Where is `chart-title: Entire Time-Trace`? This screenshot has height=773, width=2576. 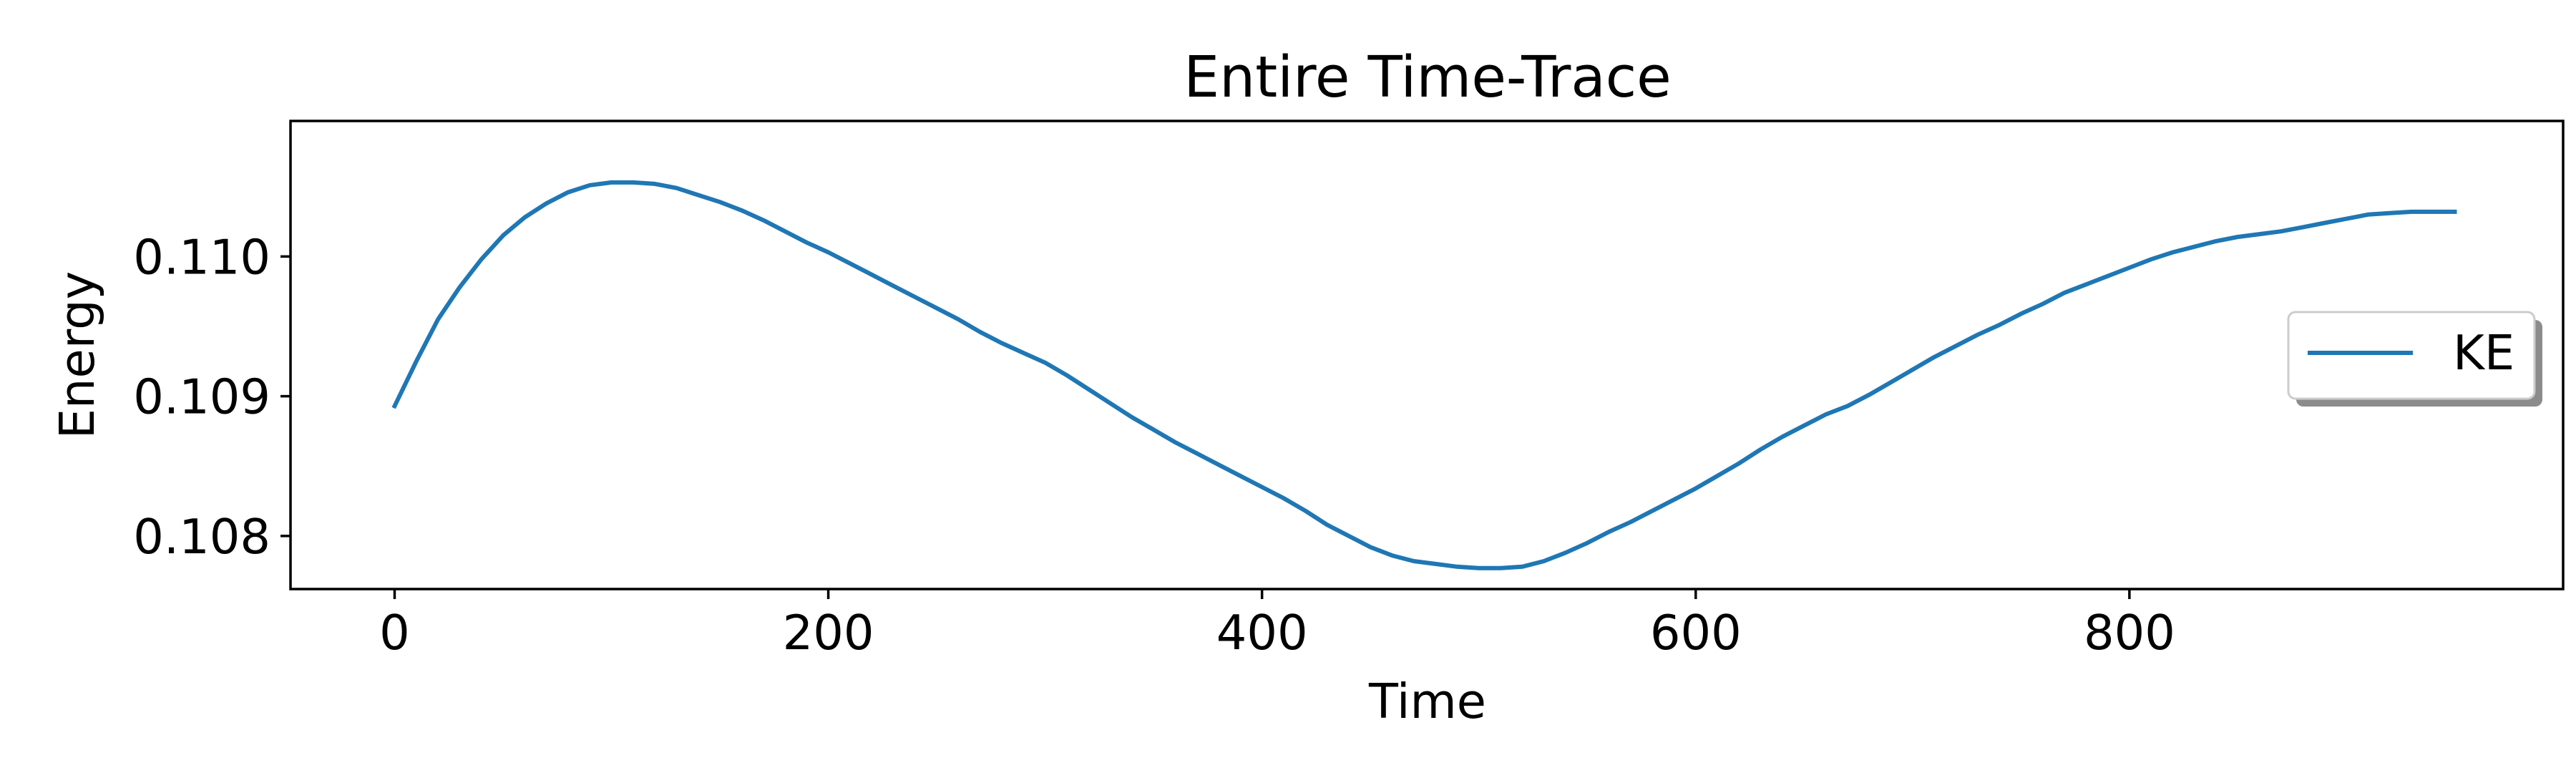
chart-title: Entire Time-Trace is located at coordinates (1428, 77).